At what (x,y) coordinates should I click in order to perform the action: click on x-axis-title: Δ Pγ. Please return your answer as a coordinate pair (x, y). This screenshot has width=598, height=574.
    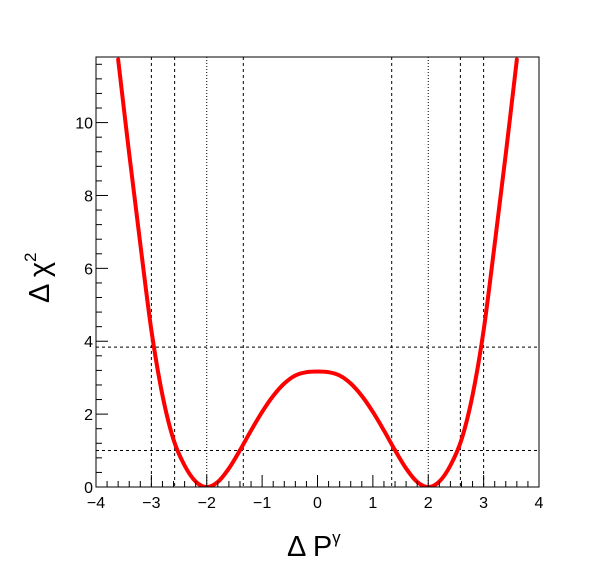
    Looking at the image, I should click on (314, 545).